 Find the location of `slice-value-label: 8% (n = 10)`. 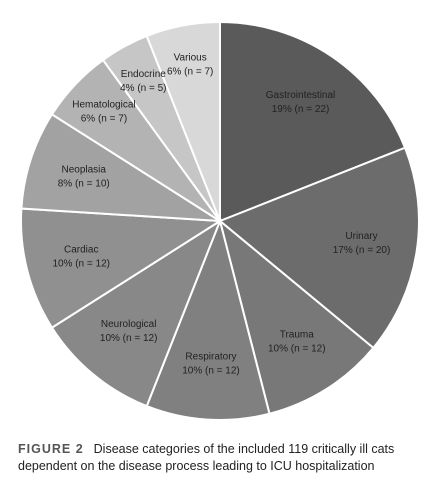

slice-value-label: 8% (n = 10) is located at coordinates (84, 183).